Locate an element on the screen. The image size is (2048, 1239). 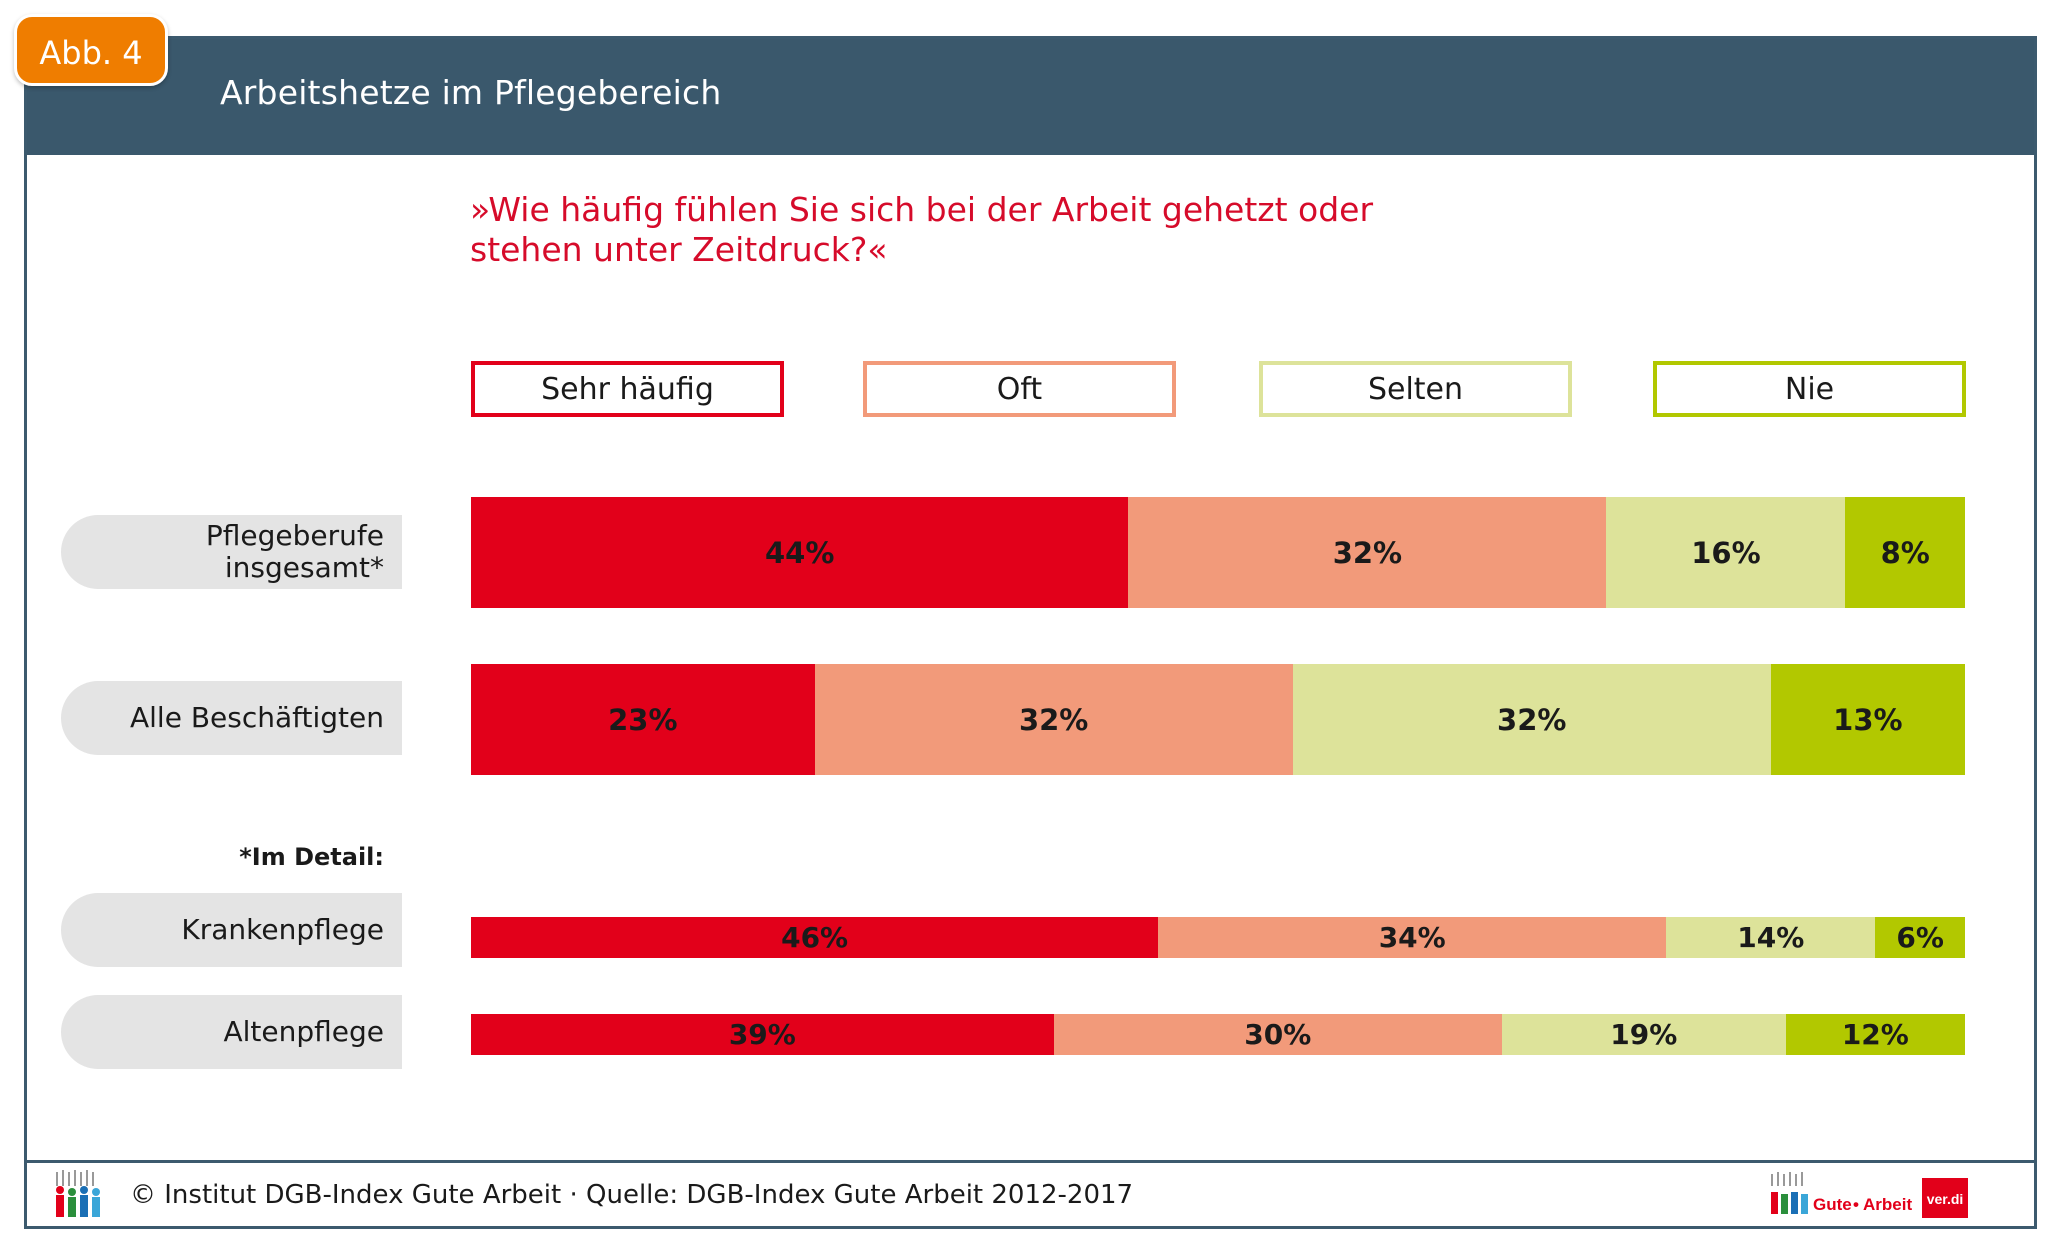
bar-pflegeberufe: 44% 32% 16% 8% is located at coordinates (1218, 552).